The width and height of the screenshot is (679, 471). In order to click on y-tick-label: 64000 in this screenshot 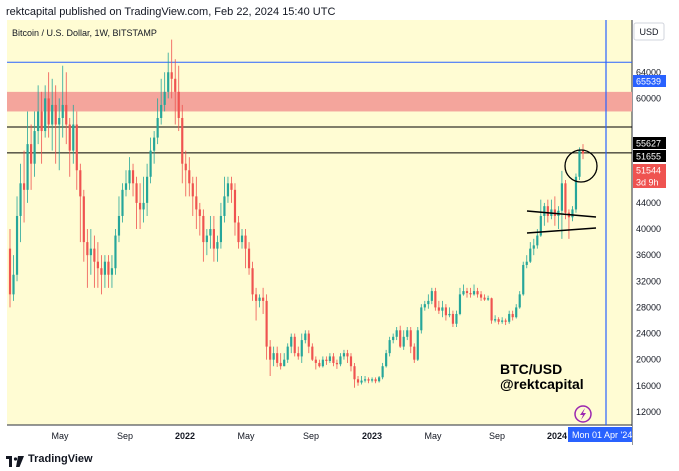, I will do `click(648, 72)`.